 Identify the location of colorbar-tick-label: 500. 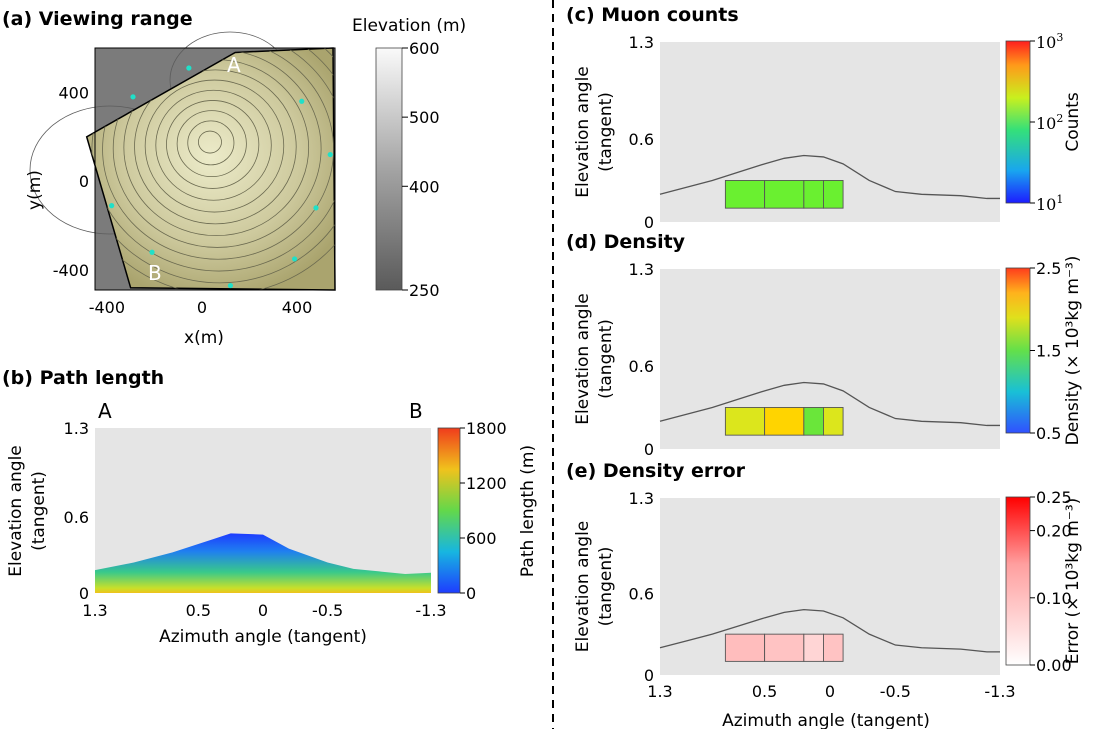
(424, 117).